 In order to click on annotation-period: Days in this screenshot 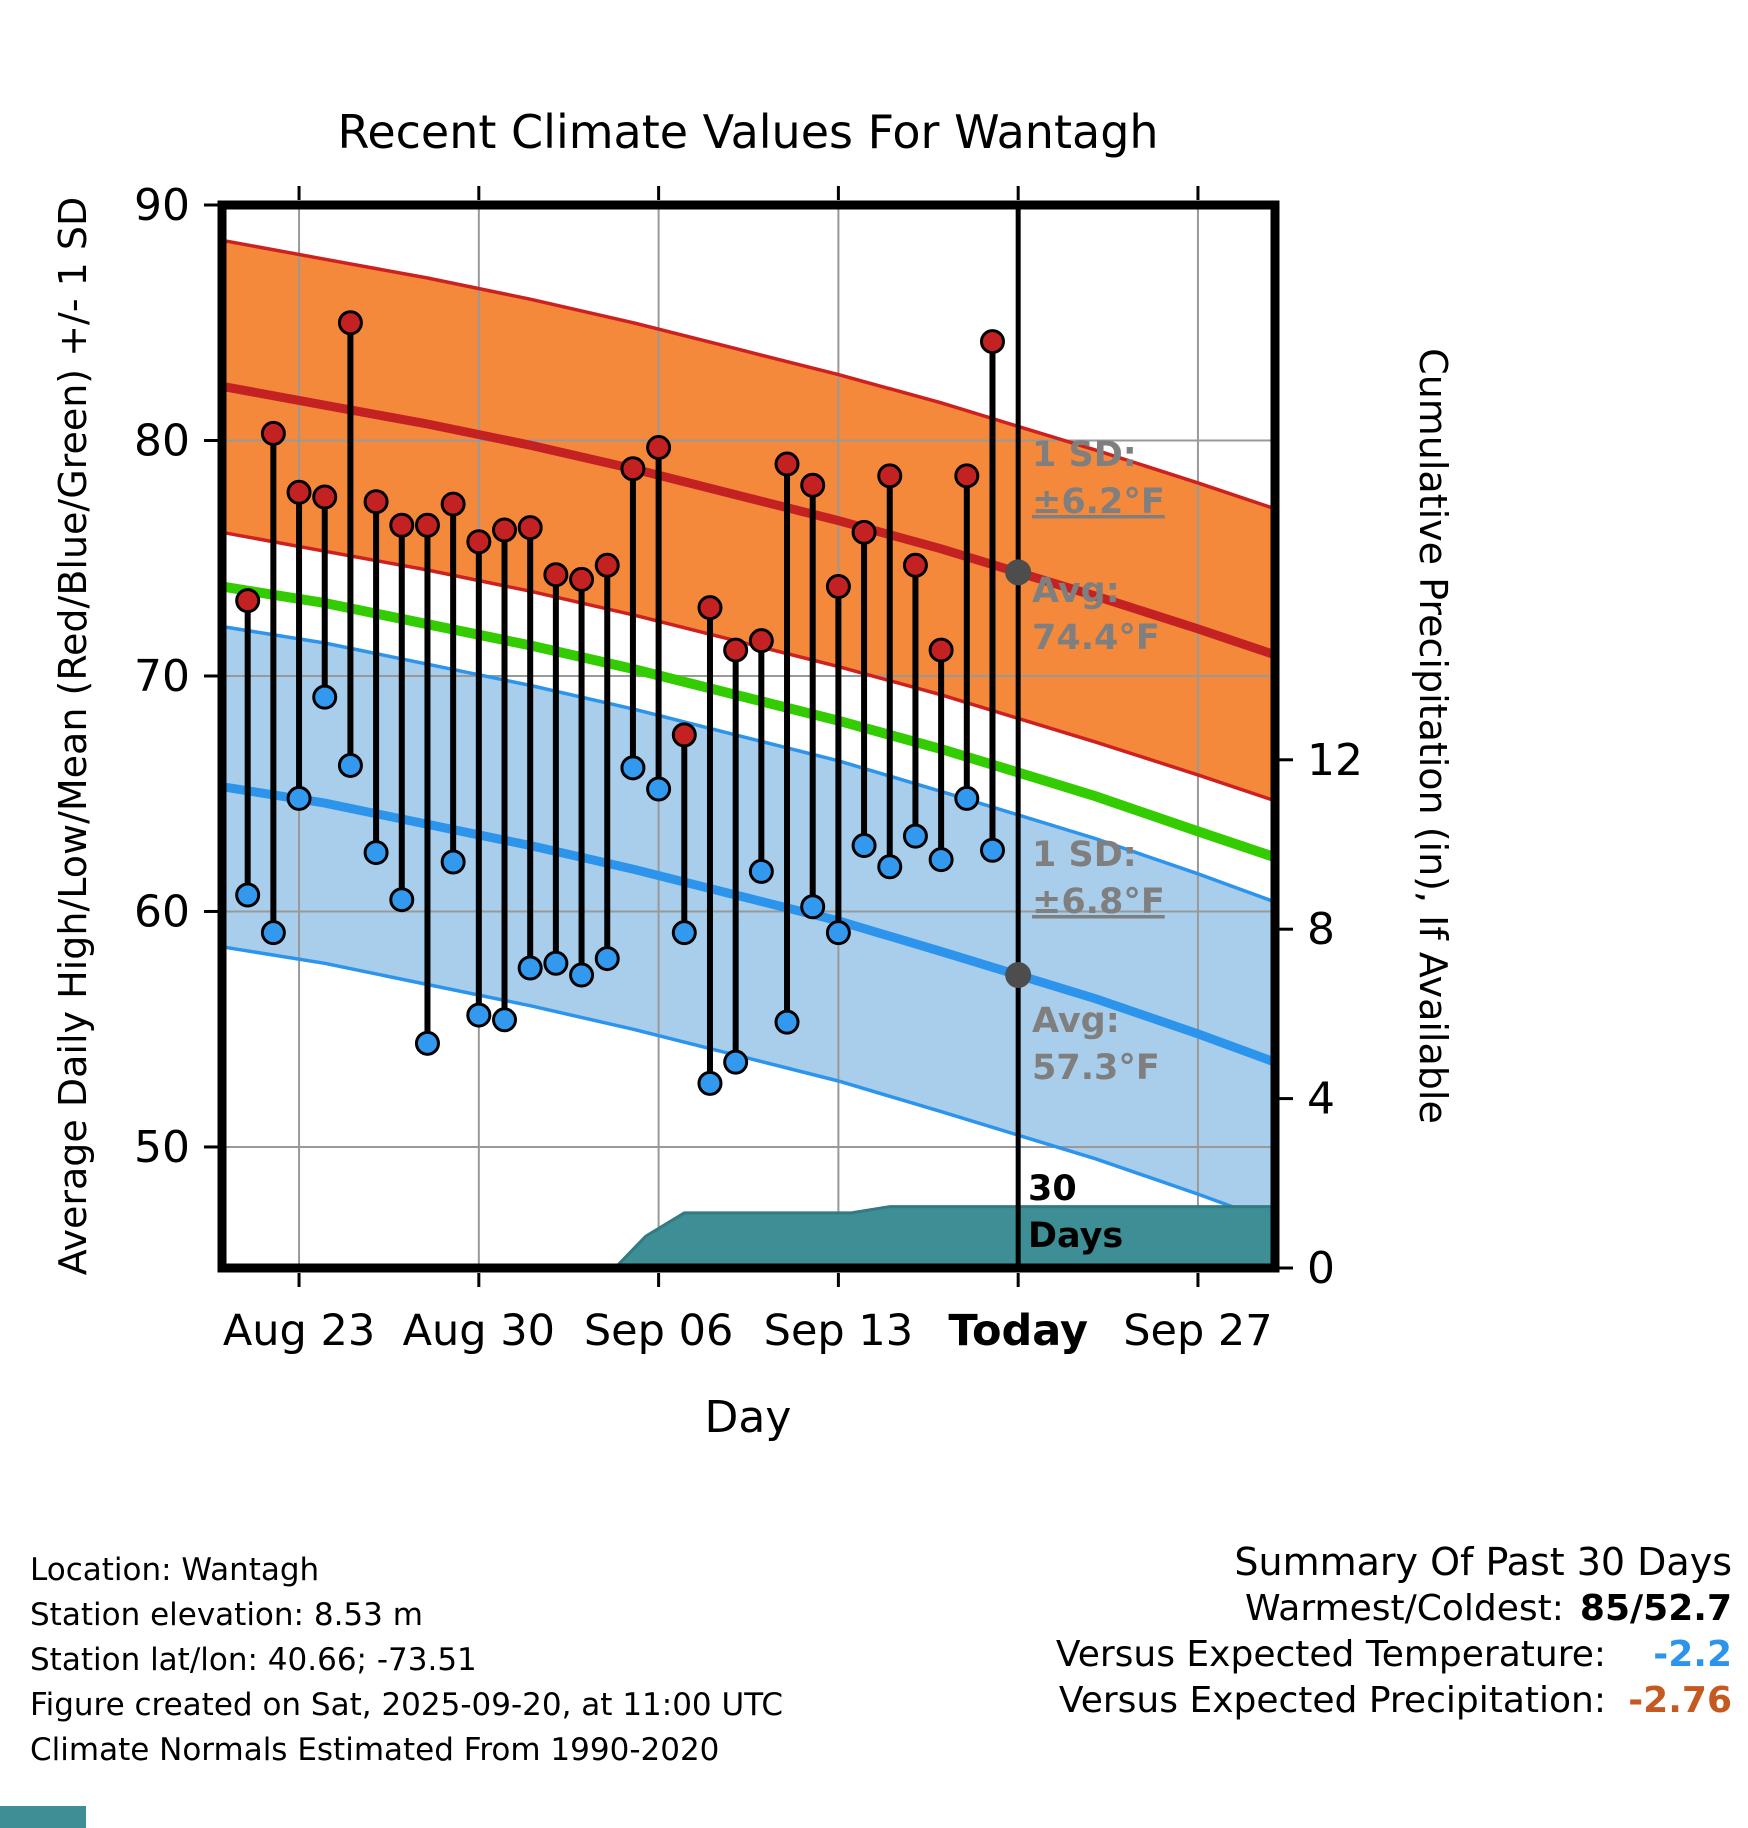, I will do `click(1075, 1236)`.